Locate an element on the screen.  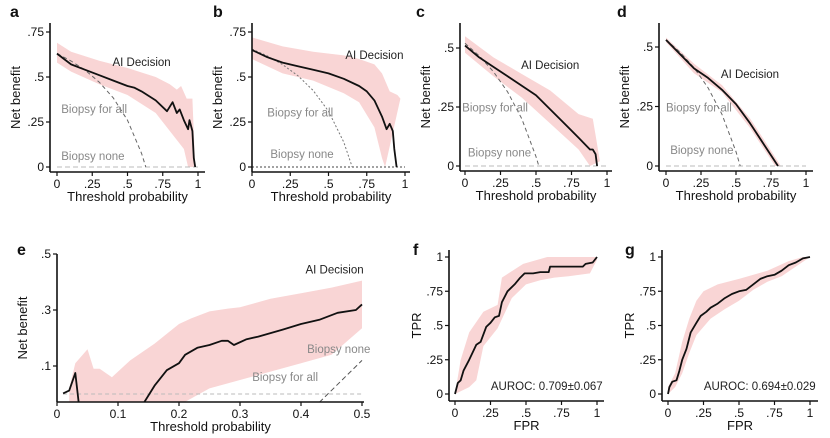
panel-letter: g is located at coordinates (630, 250).